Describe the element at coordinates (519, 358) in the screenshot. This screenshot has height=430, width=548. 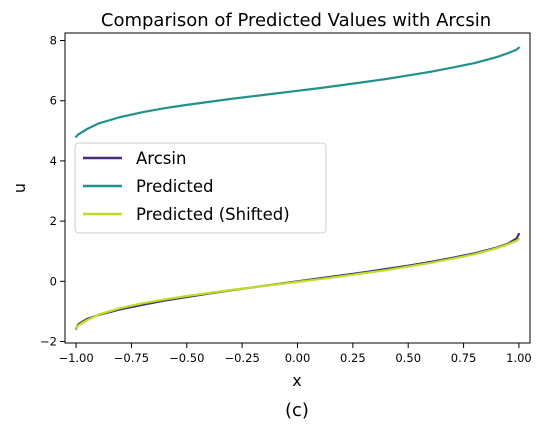
I see `x-tick-label: 1.00` at that location.